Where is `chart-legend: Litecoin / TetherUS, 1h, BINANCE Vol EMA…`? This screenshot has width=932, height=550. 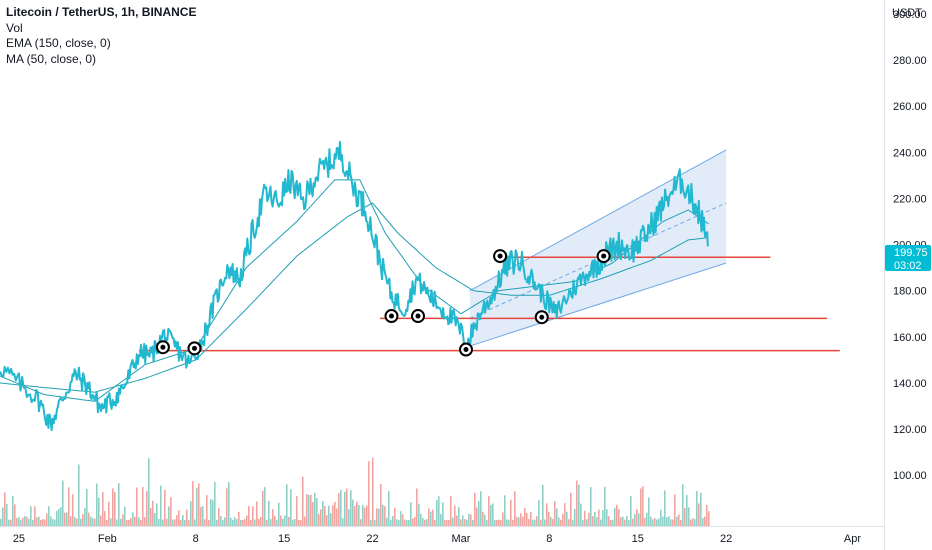 chart-legend: Litecoin / TetherUS, 1h, BINANCE Vol EMA… is located at coordinates (101, 36).